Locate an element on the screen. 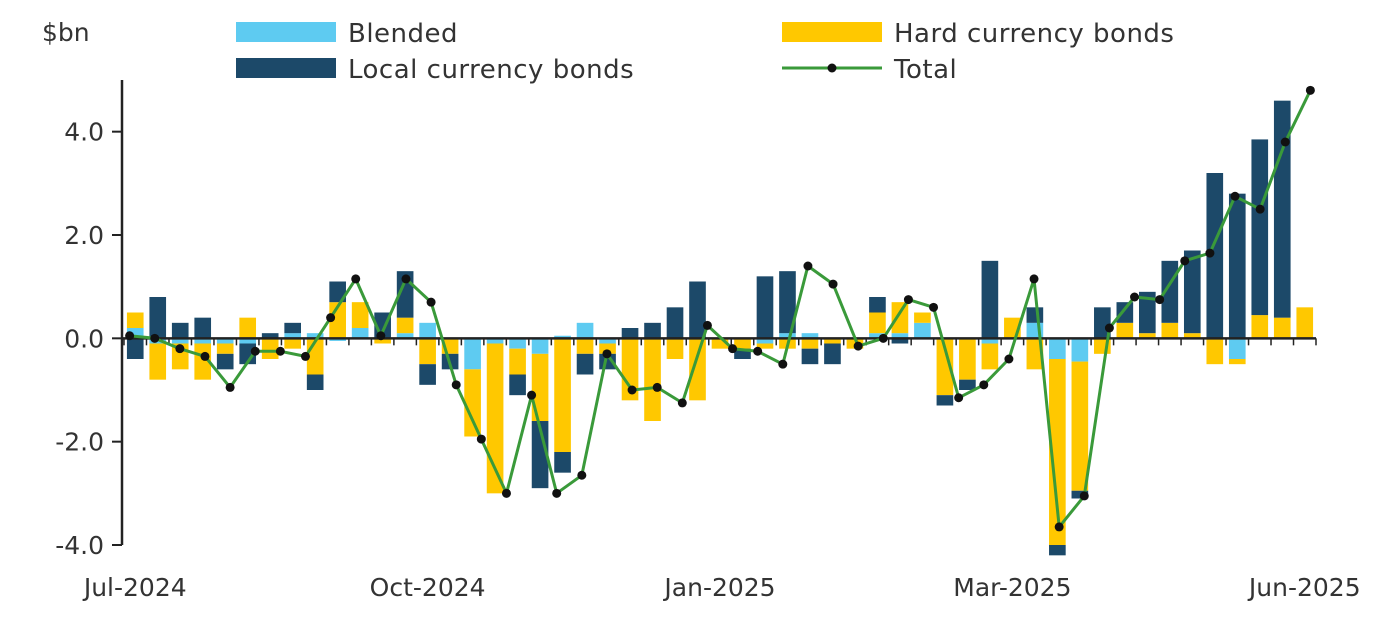 Image resolution: width=1400 pixels, height=622 pixels. x-tick-label-mar-2025: Mar-2025 is located at coordinates (1012, 587).